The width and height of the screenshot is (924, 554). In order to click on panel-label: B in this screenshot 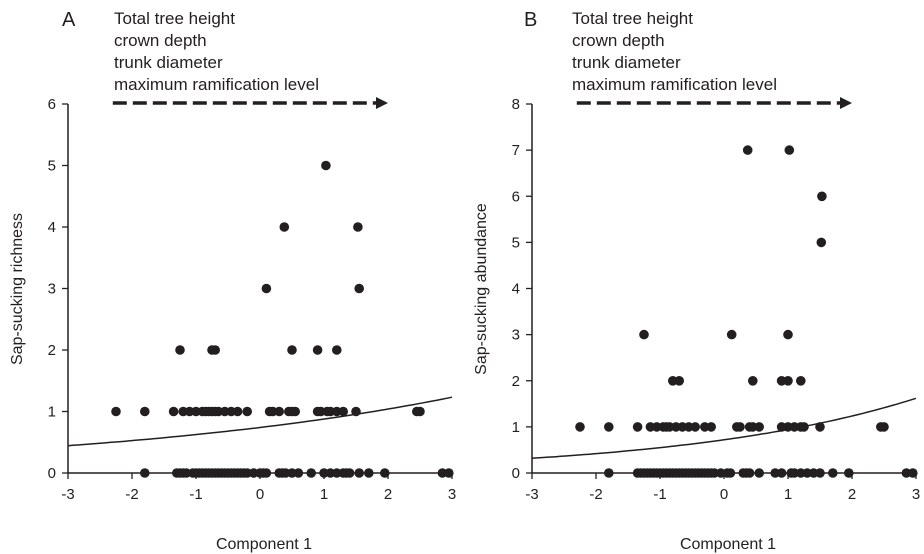, I will do `click(530, 20)`.